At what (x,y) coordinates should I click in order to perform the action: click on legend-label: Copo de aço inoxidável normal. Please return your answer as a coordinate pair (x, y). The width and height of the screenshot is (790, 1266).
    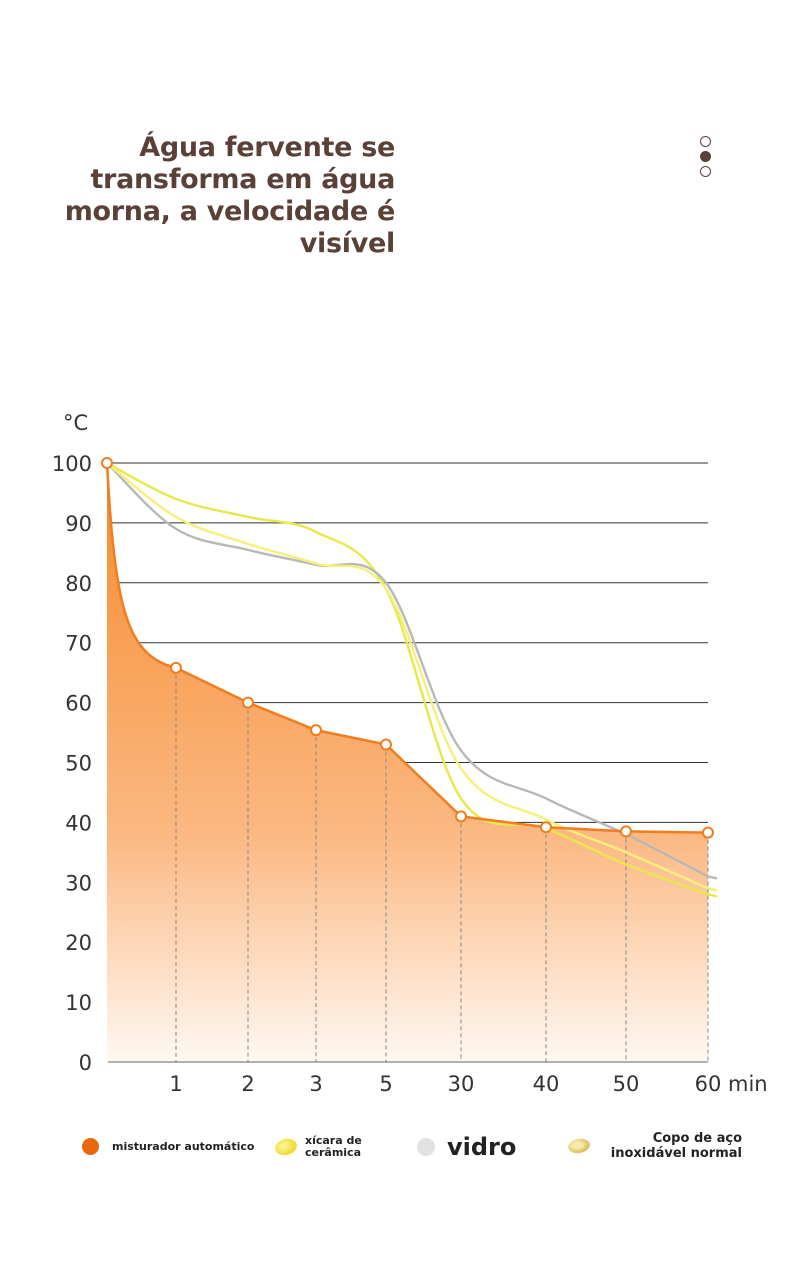
    Looking at the image, I should click on (676, 1146).